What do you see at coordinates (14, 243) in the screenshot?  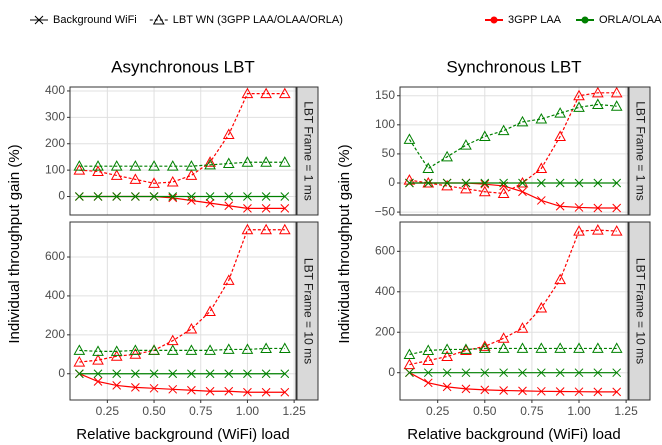 I see `y-axis-title: Individual throughput gain (%)` at bounding box center [14, 243].